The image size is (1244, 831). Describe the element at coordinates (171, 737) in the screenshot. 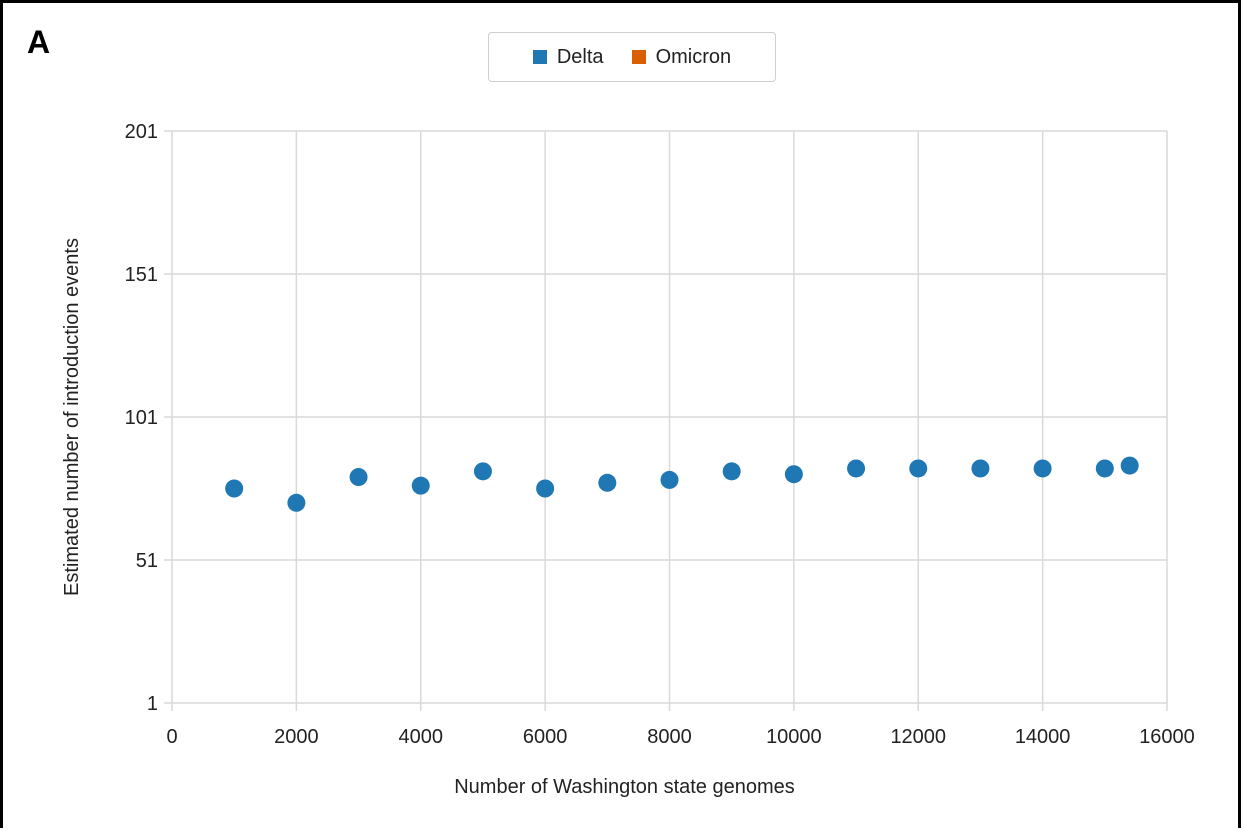

I see `x-tick-label: 0` at that location.